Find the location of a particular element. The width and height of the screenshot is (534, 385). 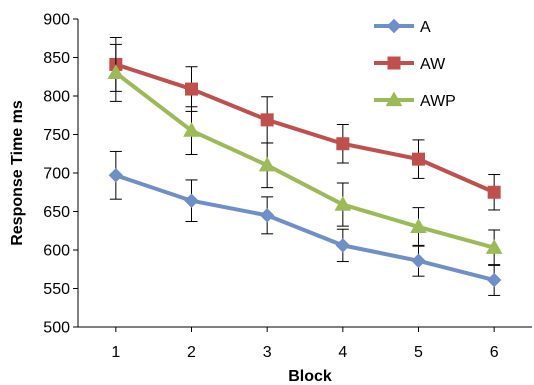

legend-item-awp: AWP is located at coordinates (415, 100).